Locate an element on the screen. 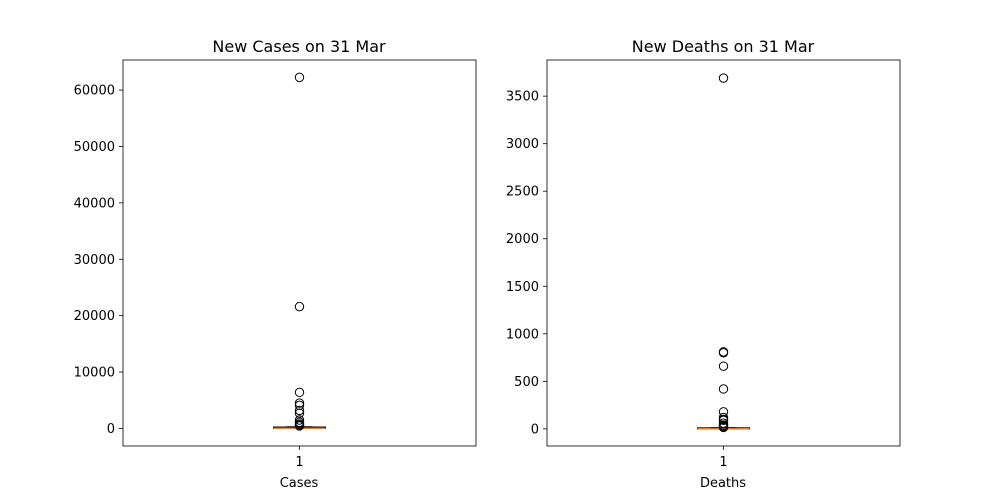 This screenshot has height=500, width=1000. deaths-y-tick-label: 3000 is located at coordinates (522, 144).